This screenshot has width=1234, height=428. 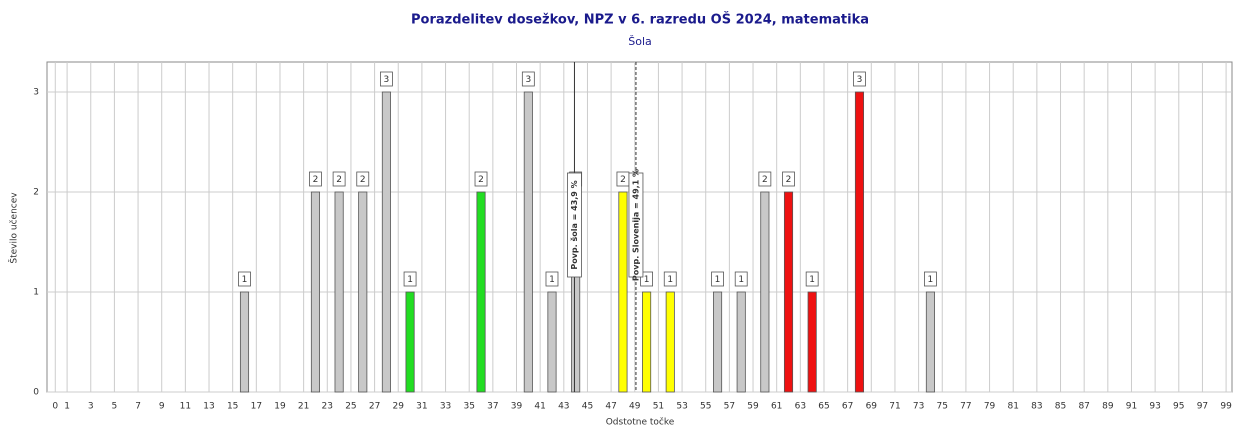 I want to click on y-axis-label: Število učencev, so click(x=14, y=228).